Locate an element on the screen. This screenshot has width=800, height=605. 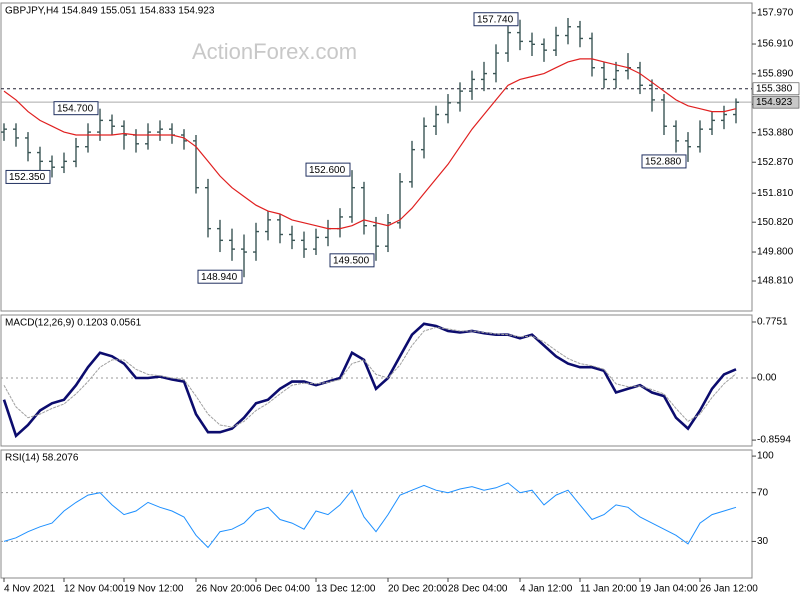
y-tick-label: -0.8594 is located at coordinates (774, 440).